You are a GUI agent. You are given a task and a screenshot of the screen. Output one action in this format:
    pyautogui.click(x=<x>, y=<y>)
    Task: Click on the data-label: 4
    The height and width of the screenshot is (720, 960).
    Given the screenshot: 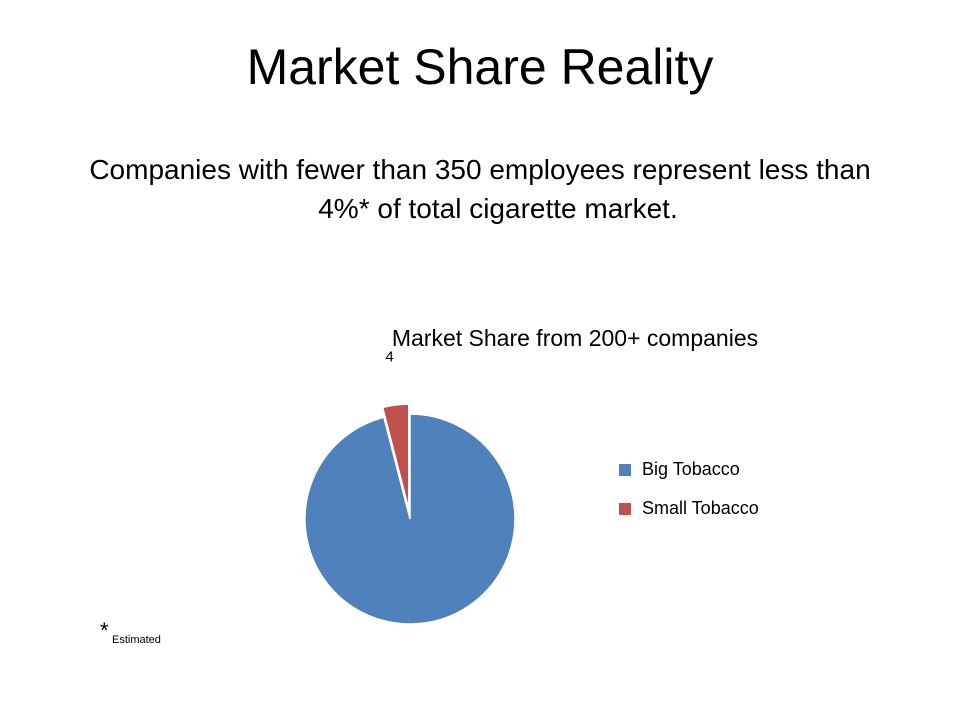 What is the action you would take?
    pyautogui.click(x=389, y=356)
    